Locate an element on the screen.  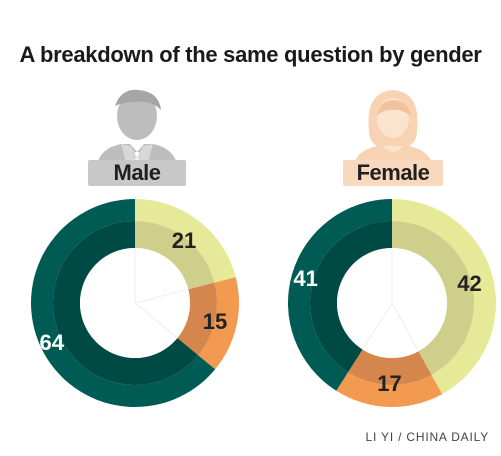
donut-0-slice-0-label: 21 is located at coordinates (184, 240).